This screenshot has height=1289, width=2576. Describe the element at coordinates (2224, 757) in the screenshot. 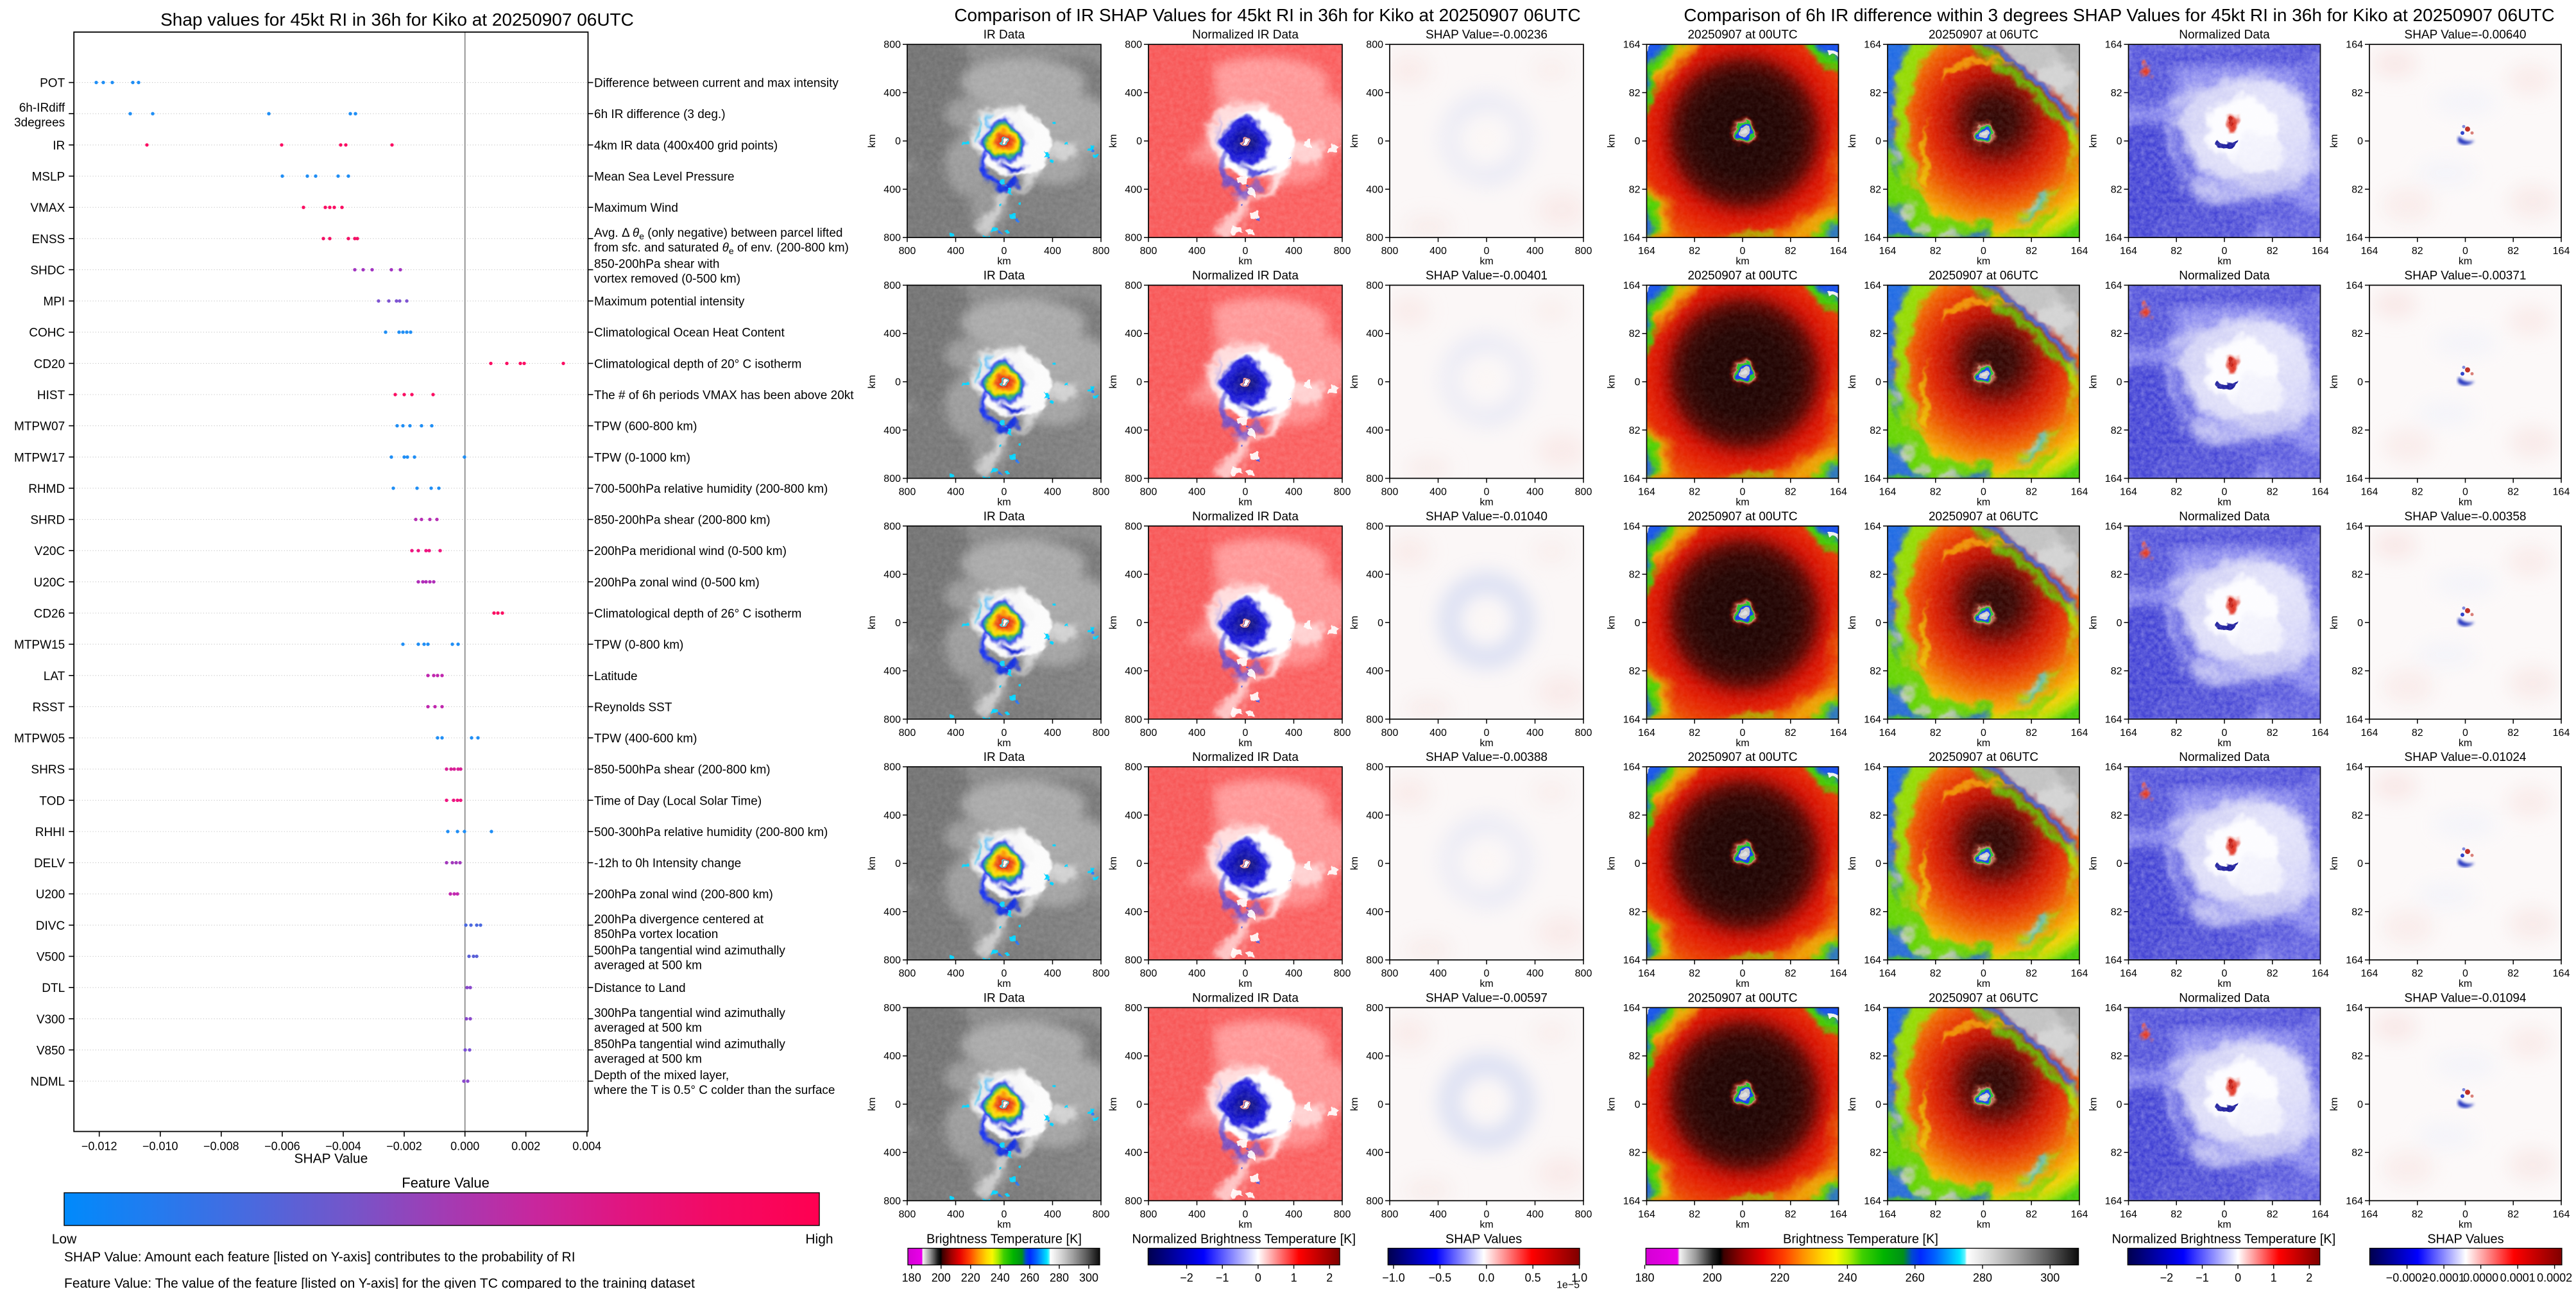

I see `svg-text: Normalized Data` at that location.